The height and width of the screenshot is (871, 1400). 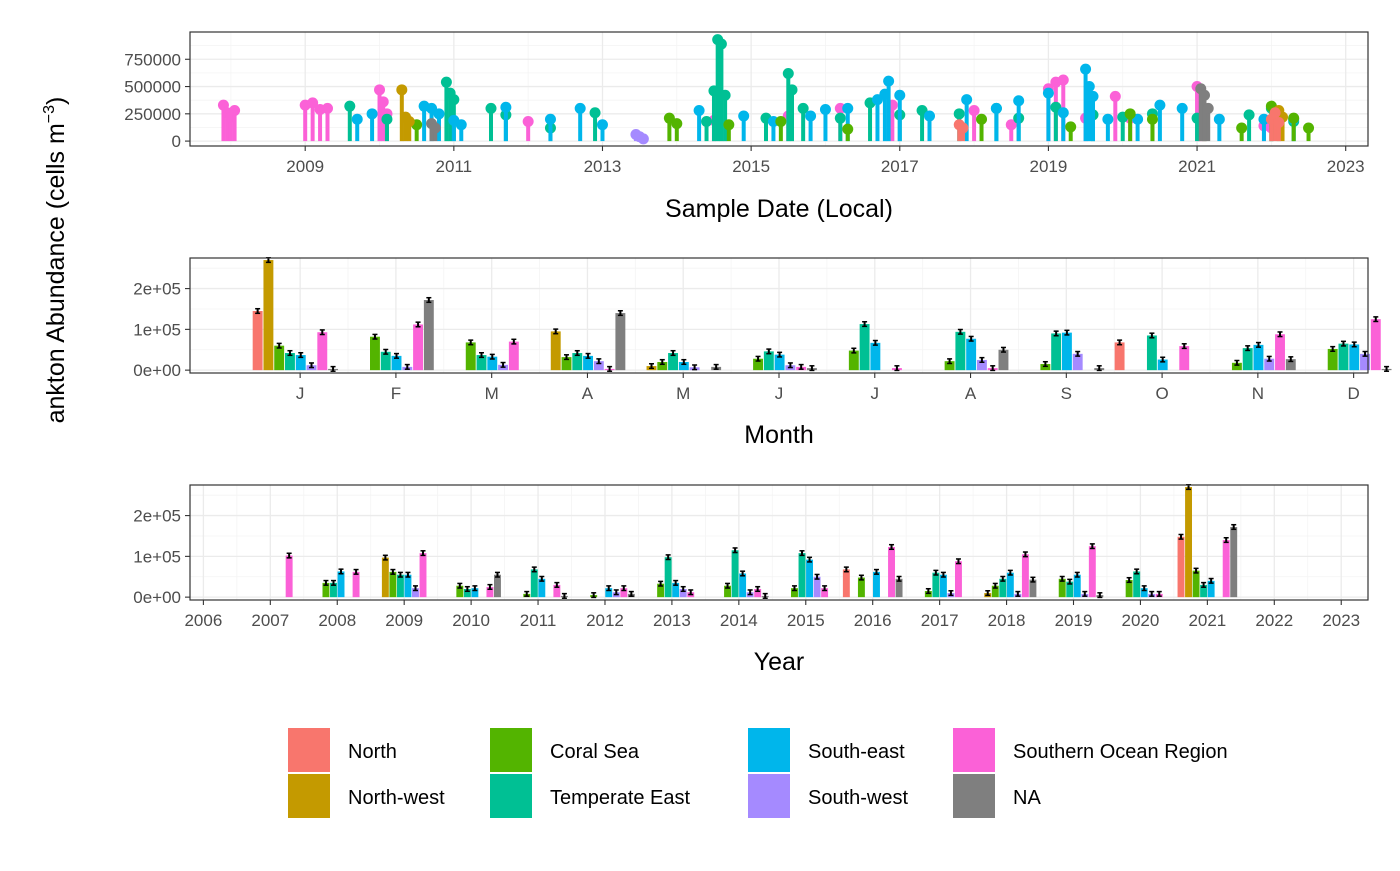 I want to click on legend-label: Temperate East, so click(x=620, y=798).